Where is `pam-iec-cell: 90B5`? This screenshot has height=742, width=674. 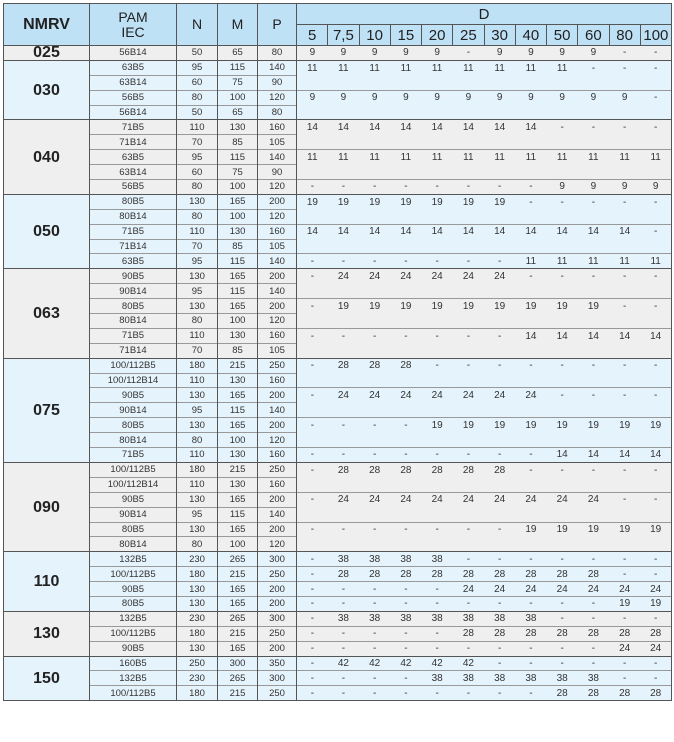
pam-iec-cell: 90B5 is located at coordinates (133, 648).